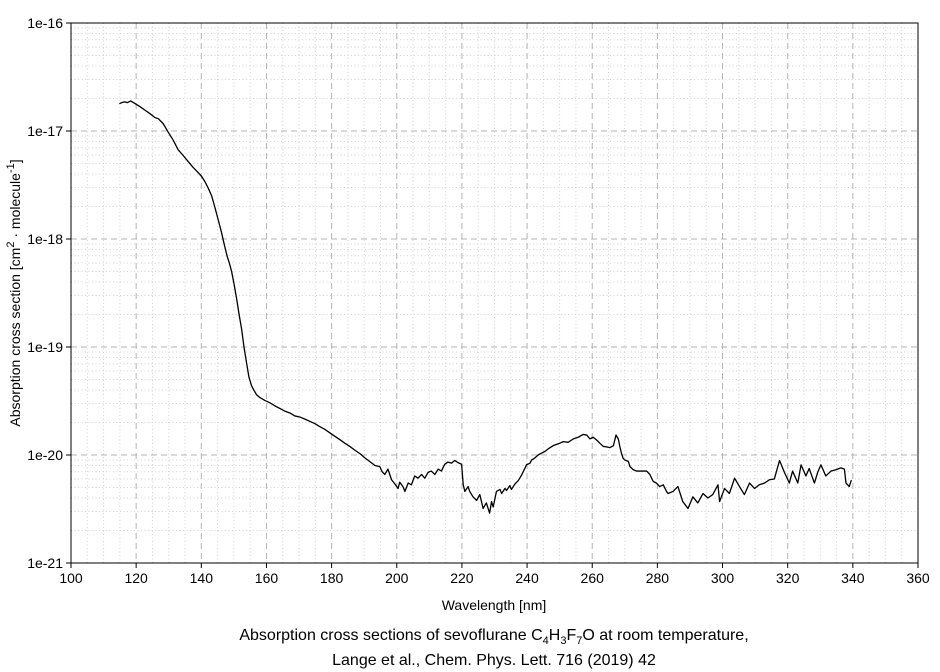  Describe the element at coordinates (494, 605) in the screenshot. I see `x-axis-title: Wavelength [nm]` at that location.